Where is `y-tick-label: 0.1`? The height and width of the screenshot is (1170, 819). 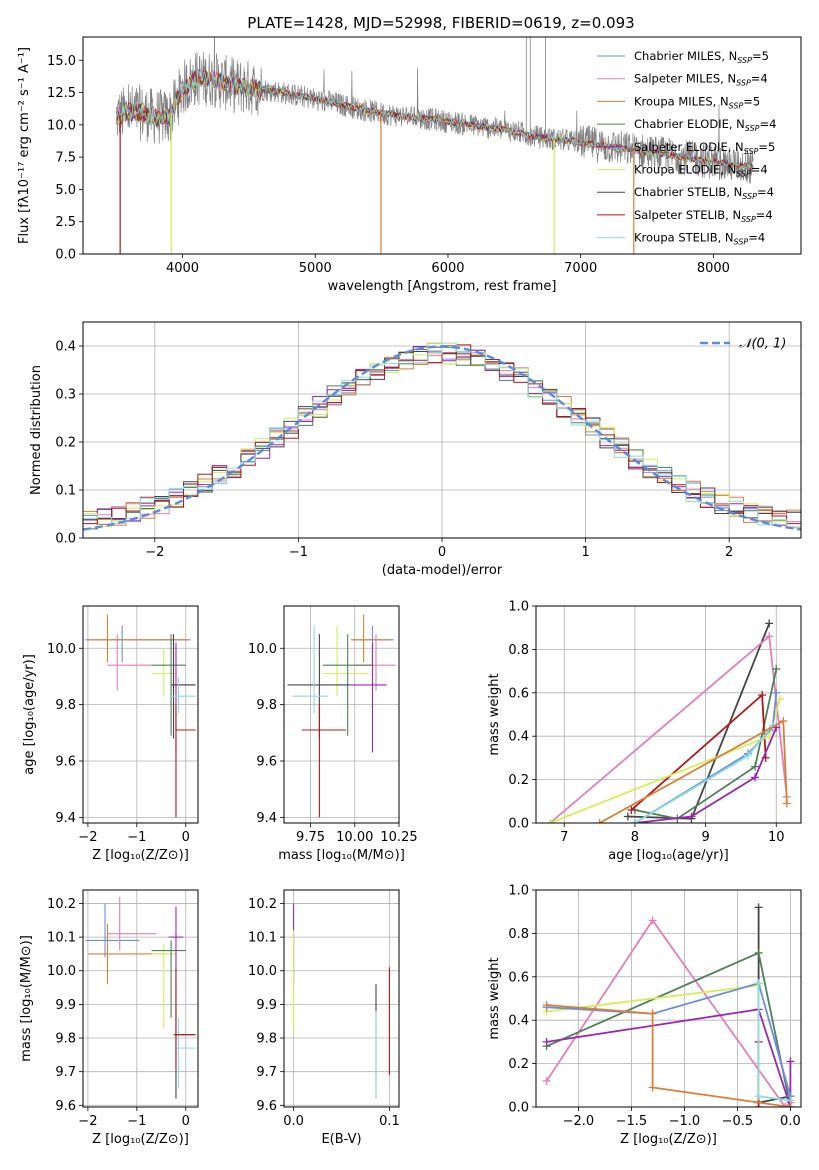
y-tick-label: 0.1 is located at coordinates (65, 491).